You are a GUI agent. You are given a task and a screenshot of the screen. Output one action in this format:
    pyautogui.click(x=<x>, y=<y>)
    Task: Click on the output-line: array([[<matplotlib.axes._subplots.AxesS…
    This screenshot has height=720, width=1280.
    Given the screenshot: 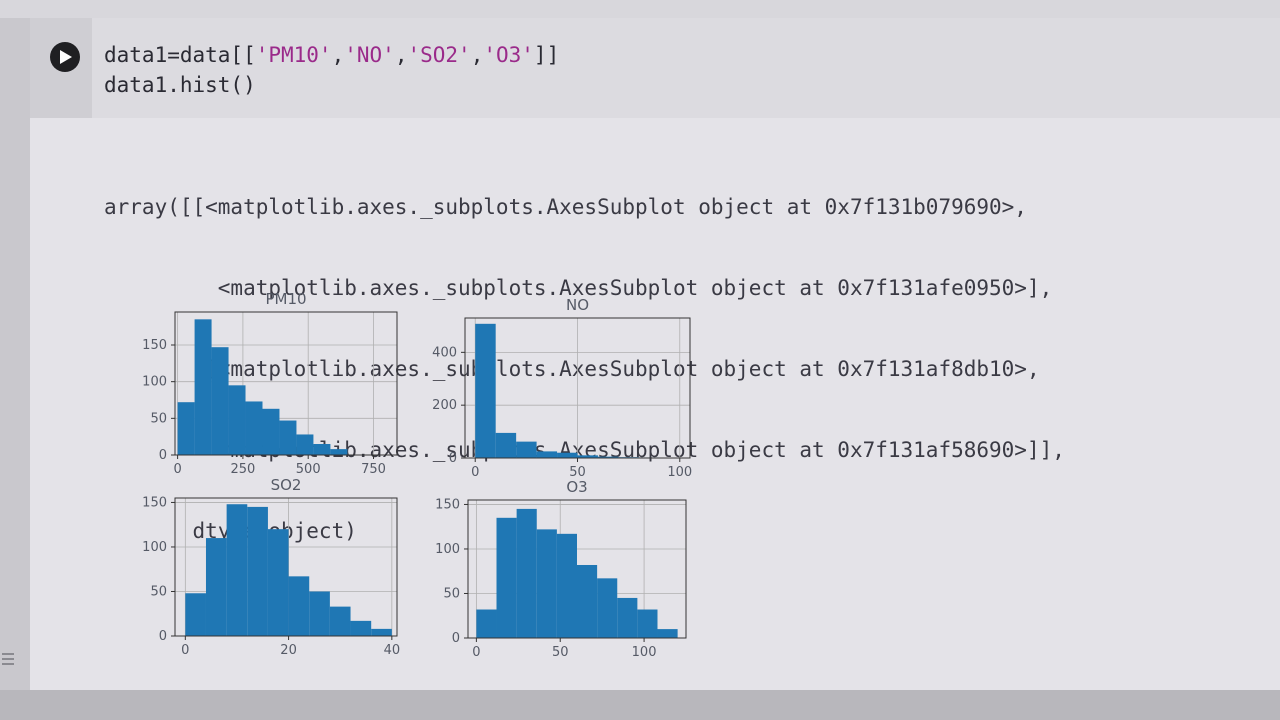 What is the action you would take?
    pyautogui.click(x=565, y=207)
    